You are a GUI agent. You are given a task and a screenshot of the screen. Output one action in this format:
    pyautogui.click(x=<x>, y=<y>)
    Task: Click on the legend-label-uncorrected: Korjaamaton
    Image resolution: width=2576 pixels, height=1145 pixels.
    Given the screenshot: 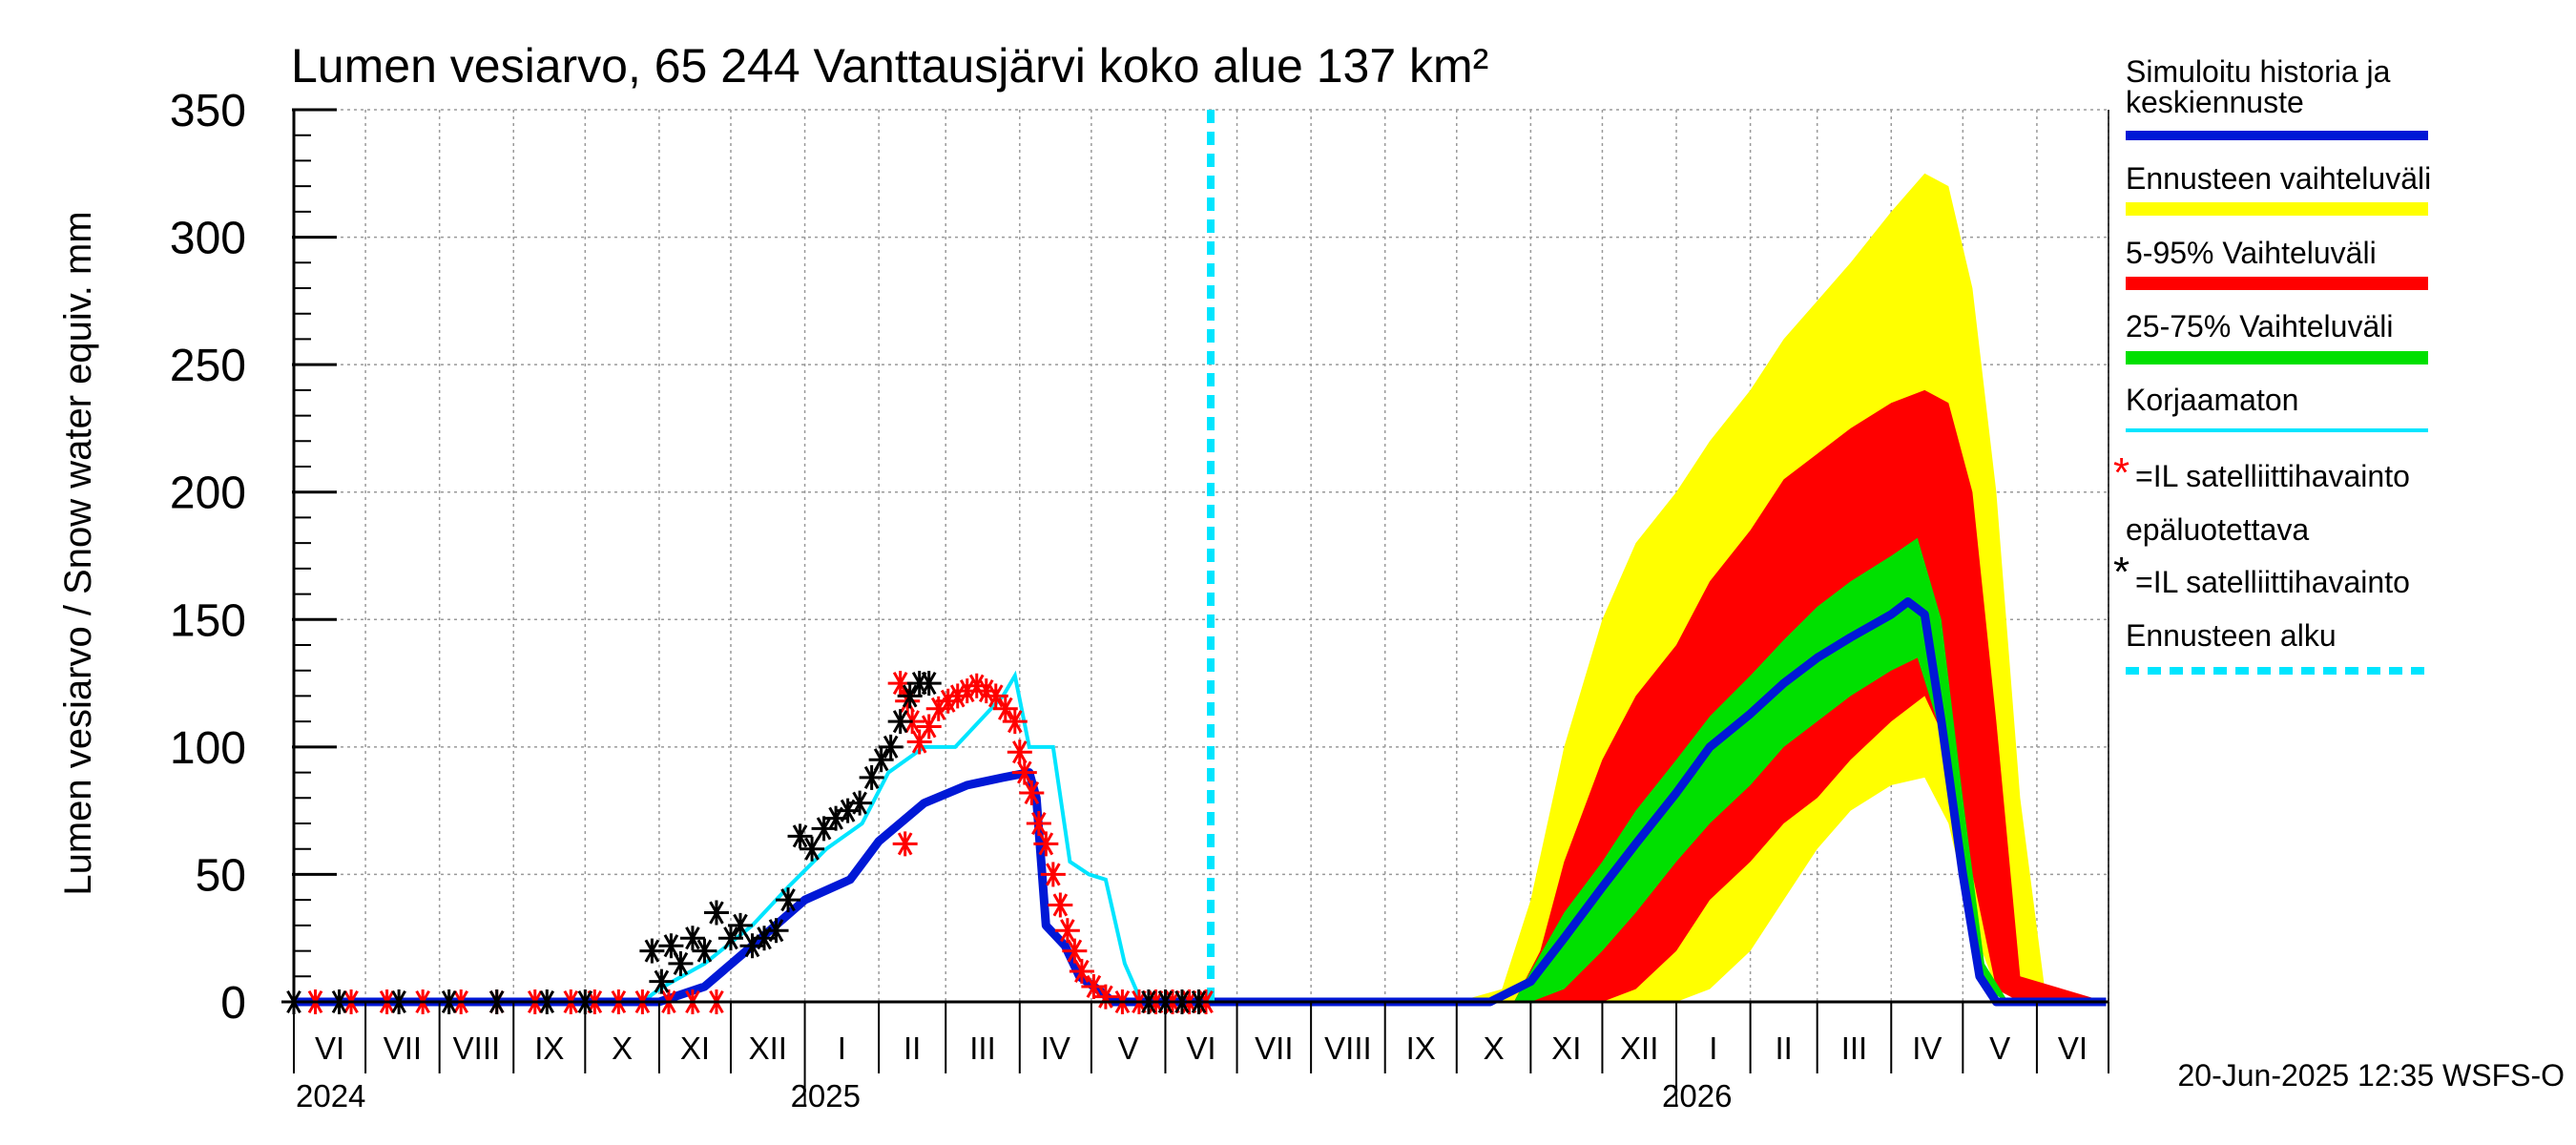 What is the action you would take?
    pyautogui.click(x=2212, y=400)
    